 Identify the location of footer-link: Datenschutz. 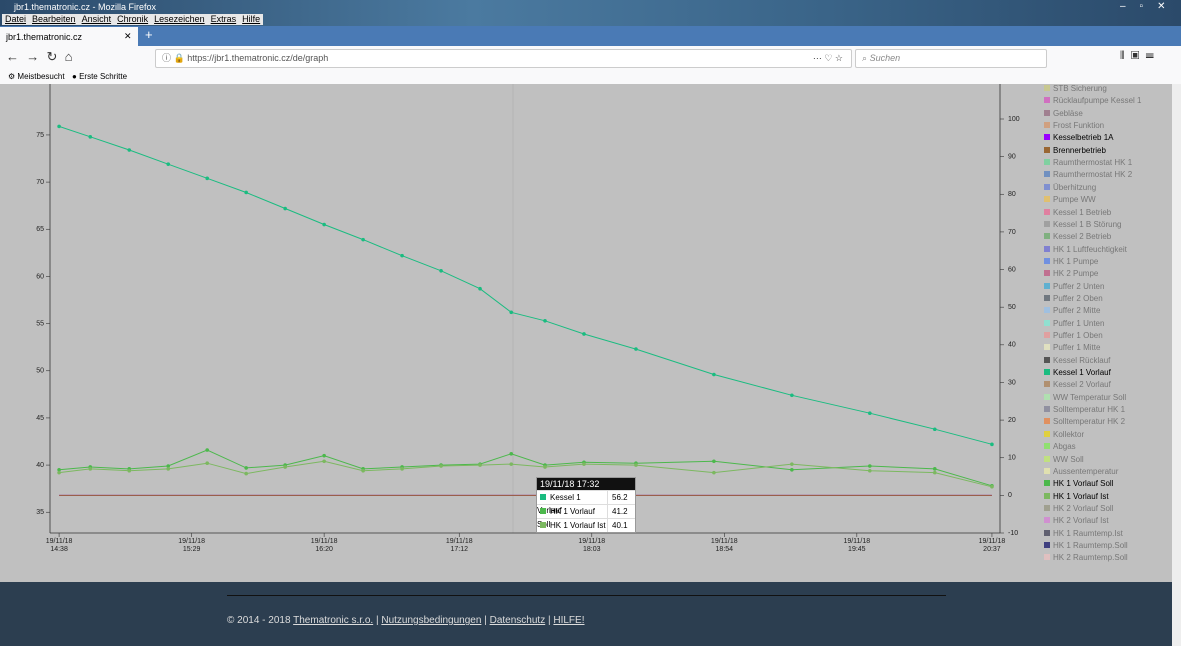
(517, 620).